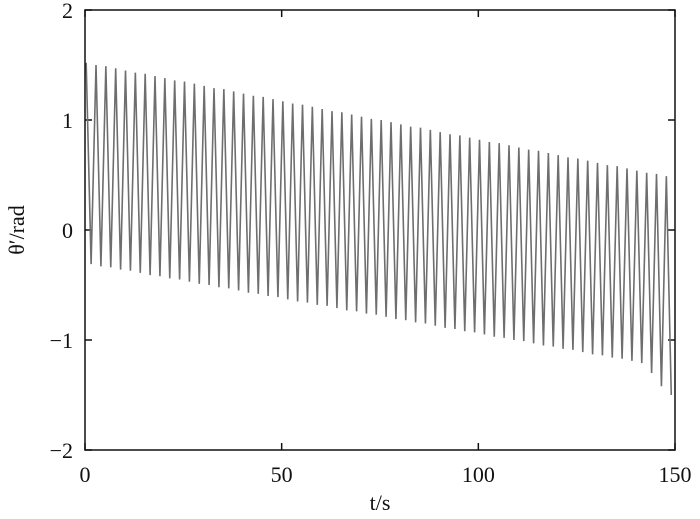  What do you see at coordinates (675, 474) in the screenshot?
I see `x-tick-label: 150` at bounding box center [675, 474].